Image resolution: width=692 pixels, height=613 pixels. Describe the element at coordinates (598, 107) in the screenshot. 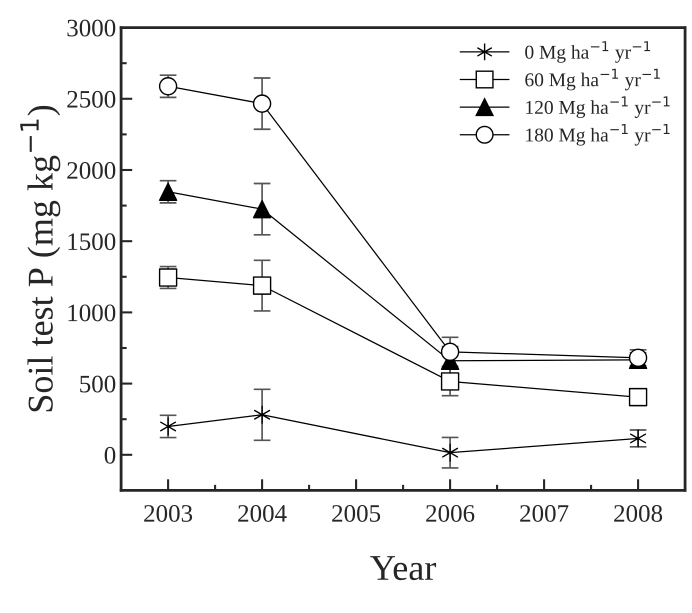

I see `legend-label: 120 Mg ha$^{−1}$ yr$^{−1}$` at that location.